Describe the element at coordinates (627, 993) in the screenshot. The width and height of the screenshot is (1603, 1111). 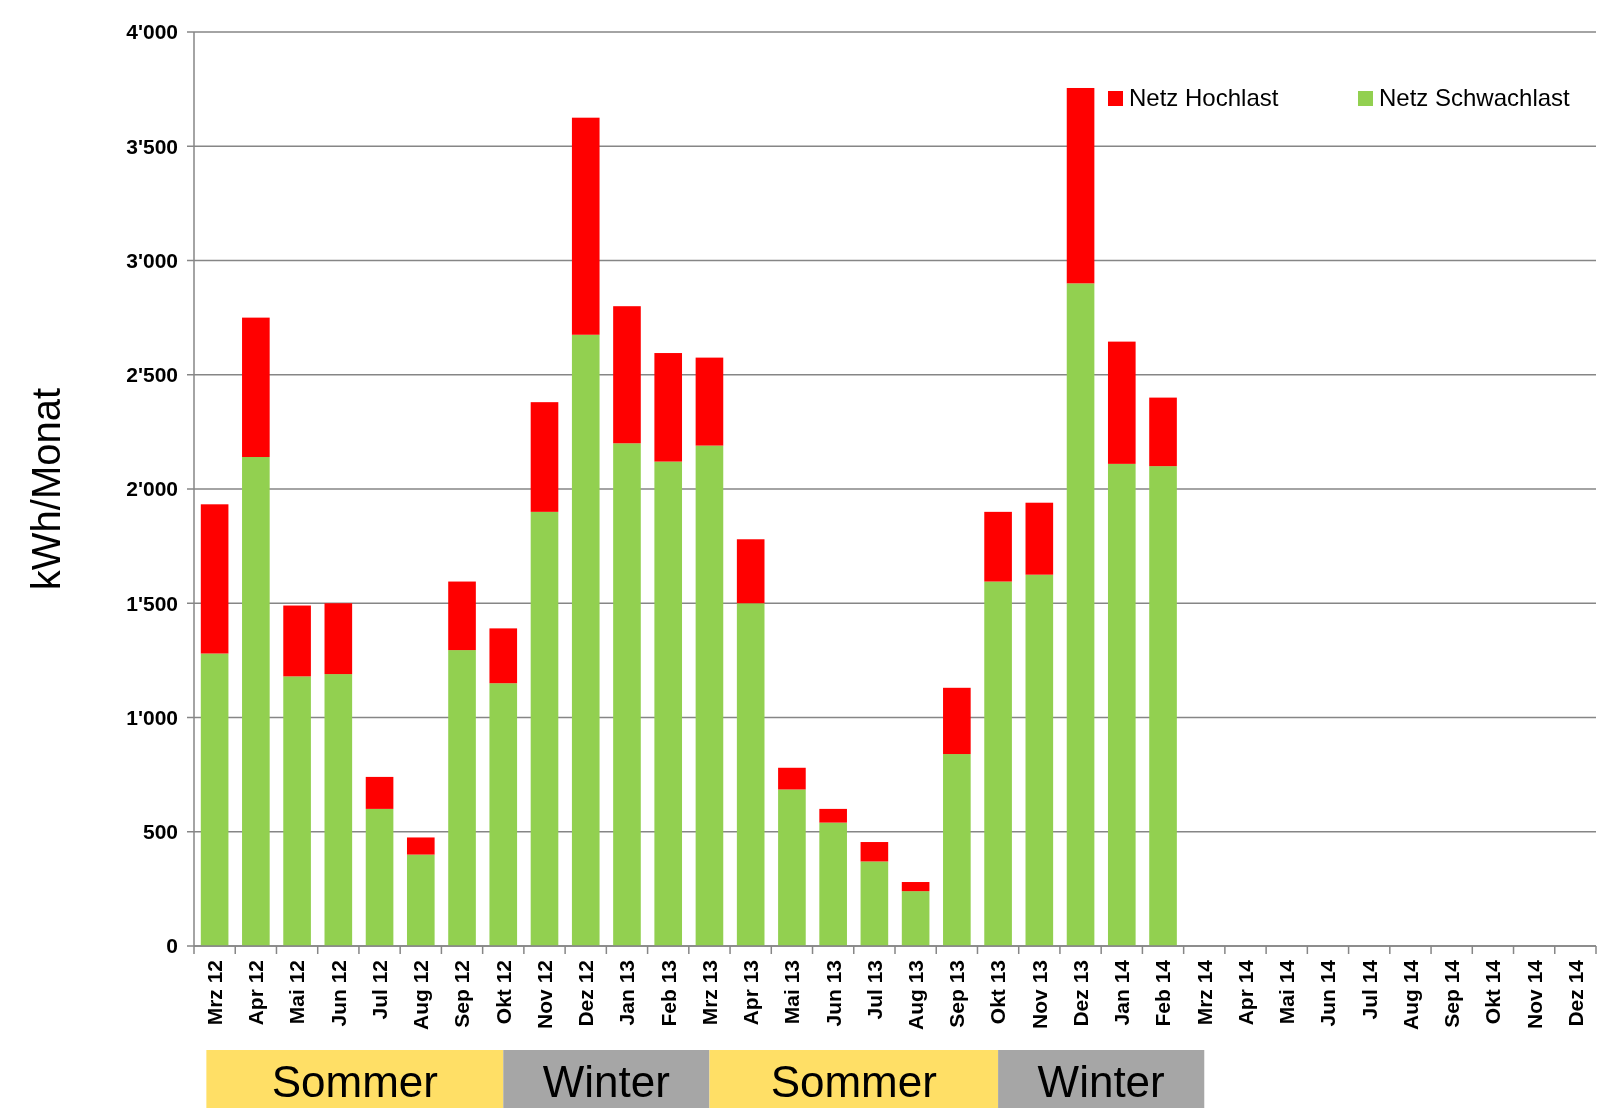
I see `x-tick-label: Jan 13` at that location.